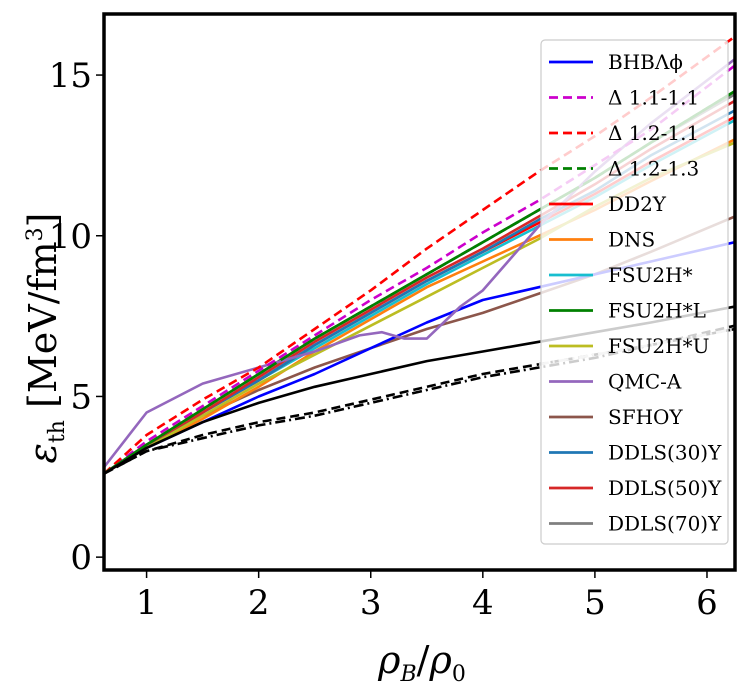 Image resolution: width=748 pixels, height=692 pixels. I want to click on x-axis-label: ρB/ρ0, so click(421, 662).